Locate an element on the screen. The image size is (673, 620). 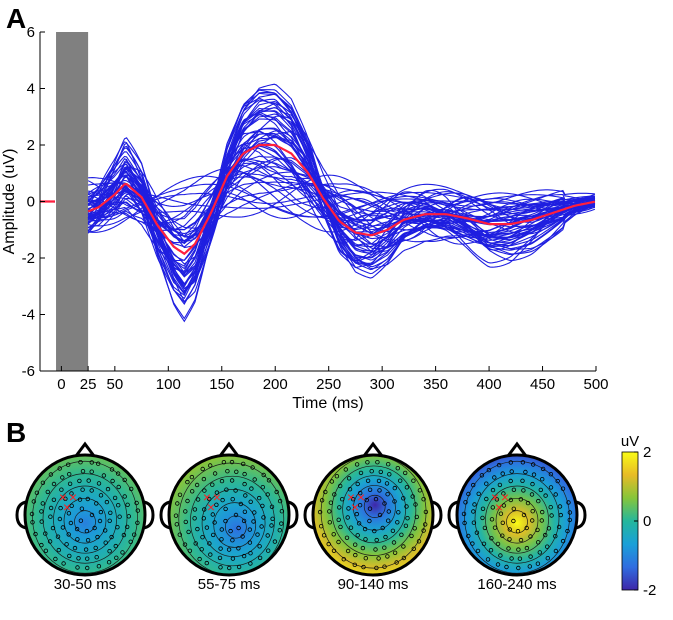
topomap: × ×× 90-140 ms is located at coordinates (373, 517).